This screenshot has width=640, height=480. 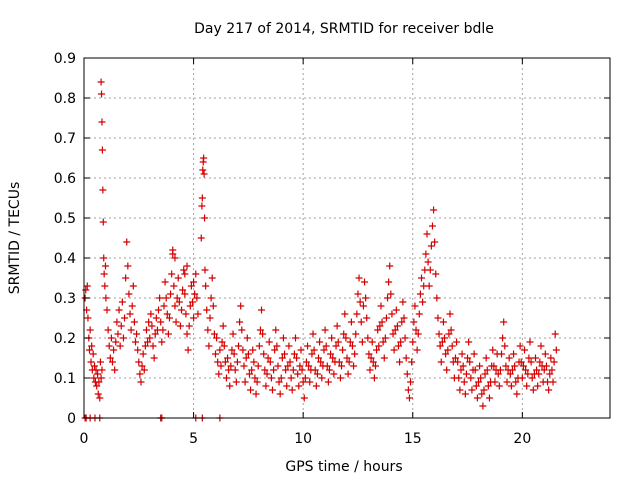 What do you see at coordinates (65, 139) in the screenshot?
I see `y-tick-label: 0.7` at bounding box center [65, 139].